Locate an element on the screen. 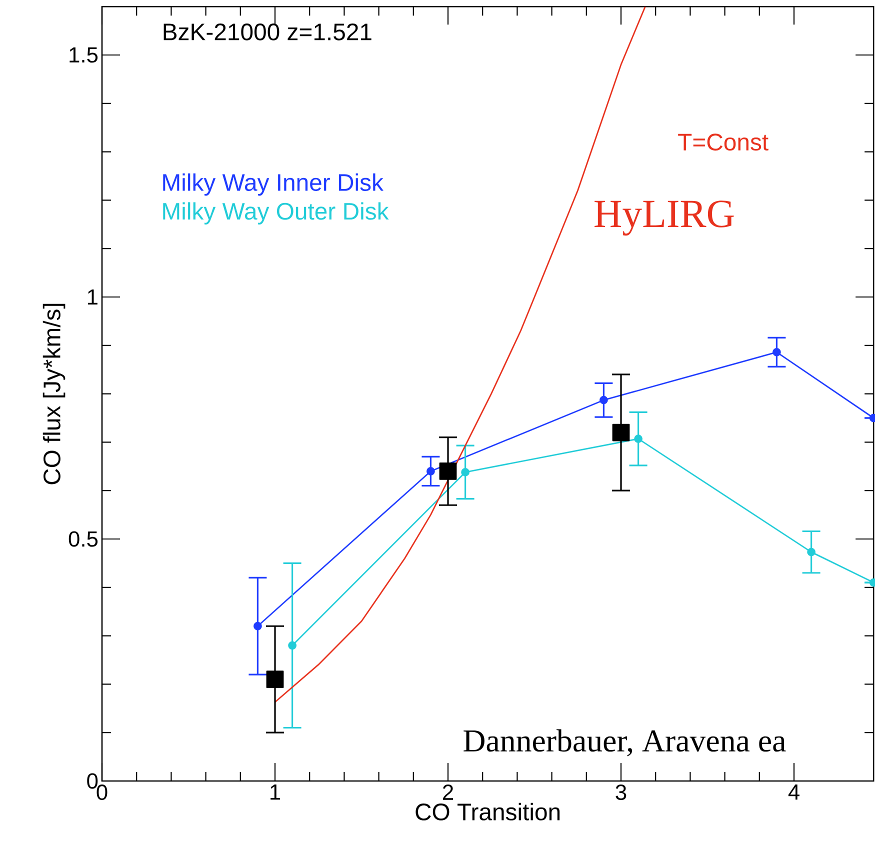 This screenshot has height=863, width=875. annotation: T=Const is located at coordinates (723, 142).